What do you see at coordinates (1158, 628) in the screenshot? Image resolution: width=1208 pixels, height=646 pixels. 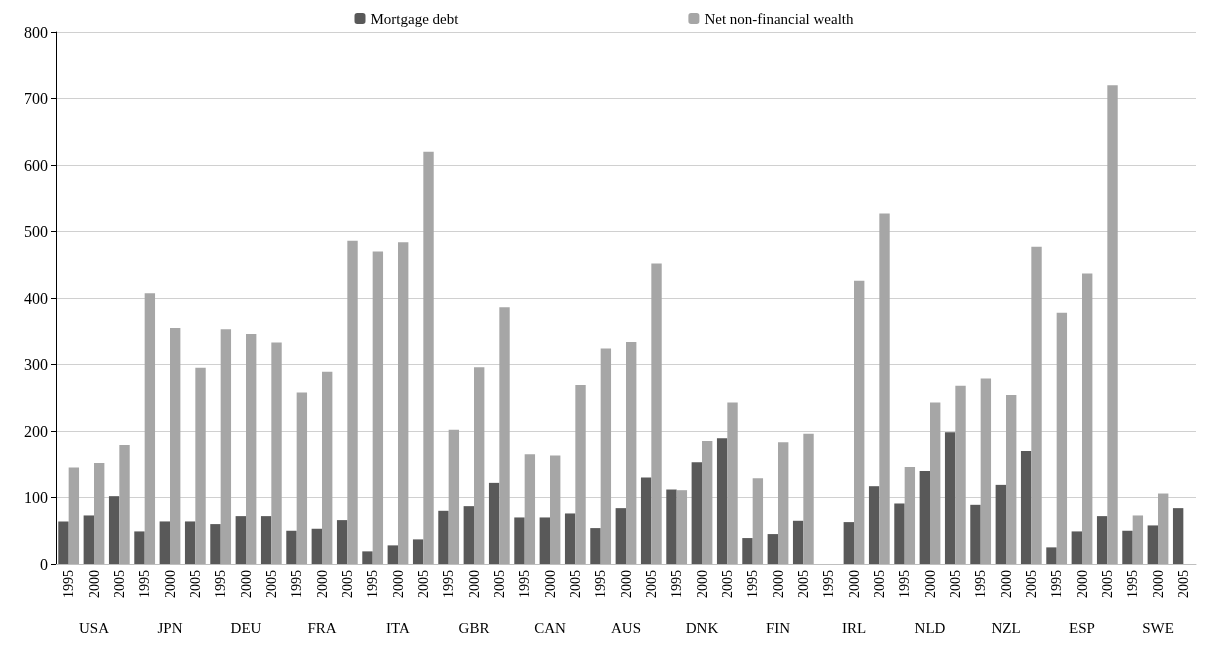 I see `text: SWE` at bounding box center [1158, 628].